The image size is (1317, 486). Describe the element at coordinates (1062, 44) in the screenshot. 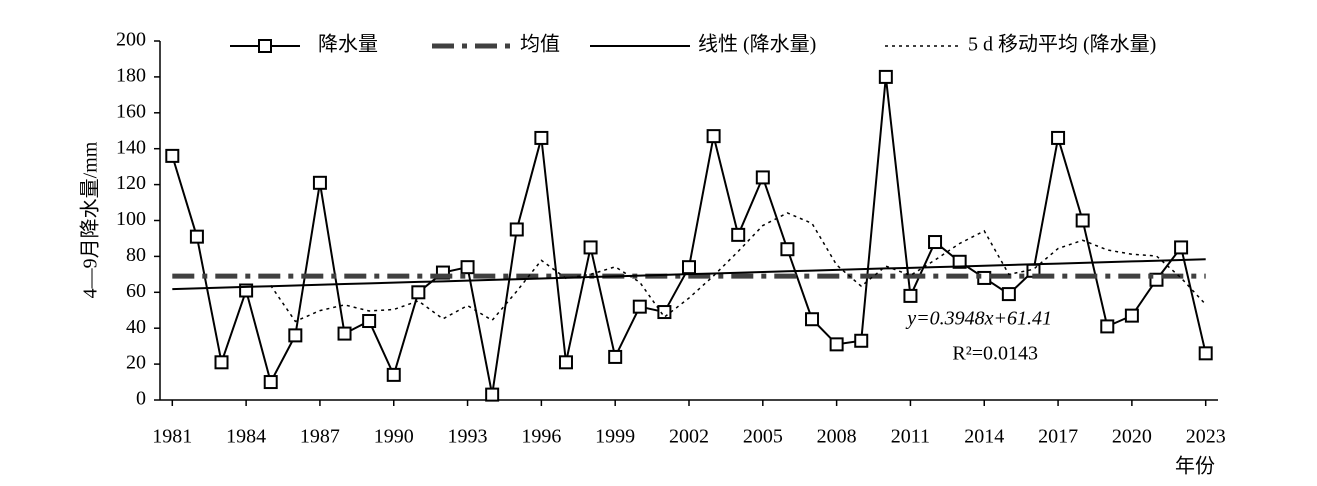

I see `legend-label: 5 d 移动平均 (降水量)` at that location.